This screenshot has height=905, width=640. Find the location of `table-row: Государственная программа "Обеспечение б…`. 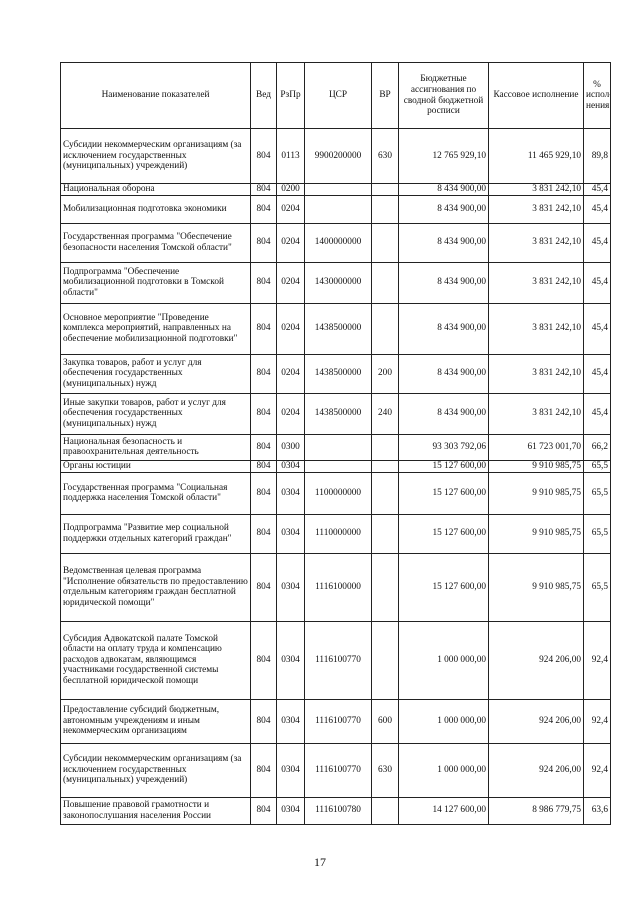

table-row: Государственная программа "Обеспечение б… is located at coordinates (335, 242).